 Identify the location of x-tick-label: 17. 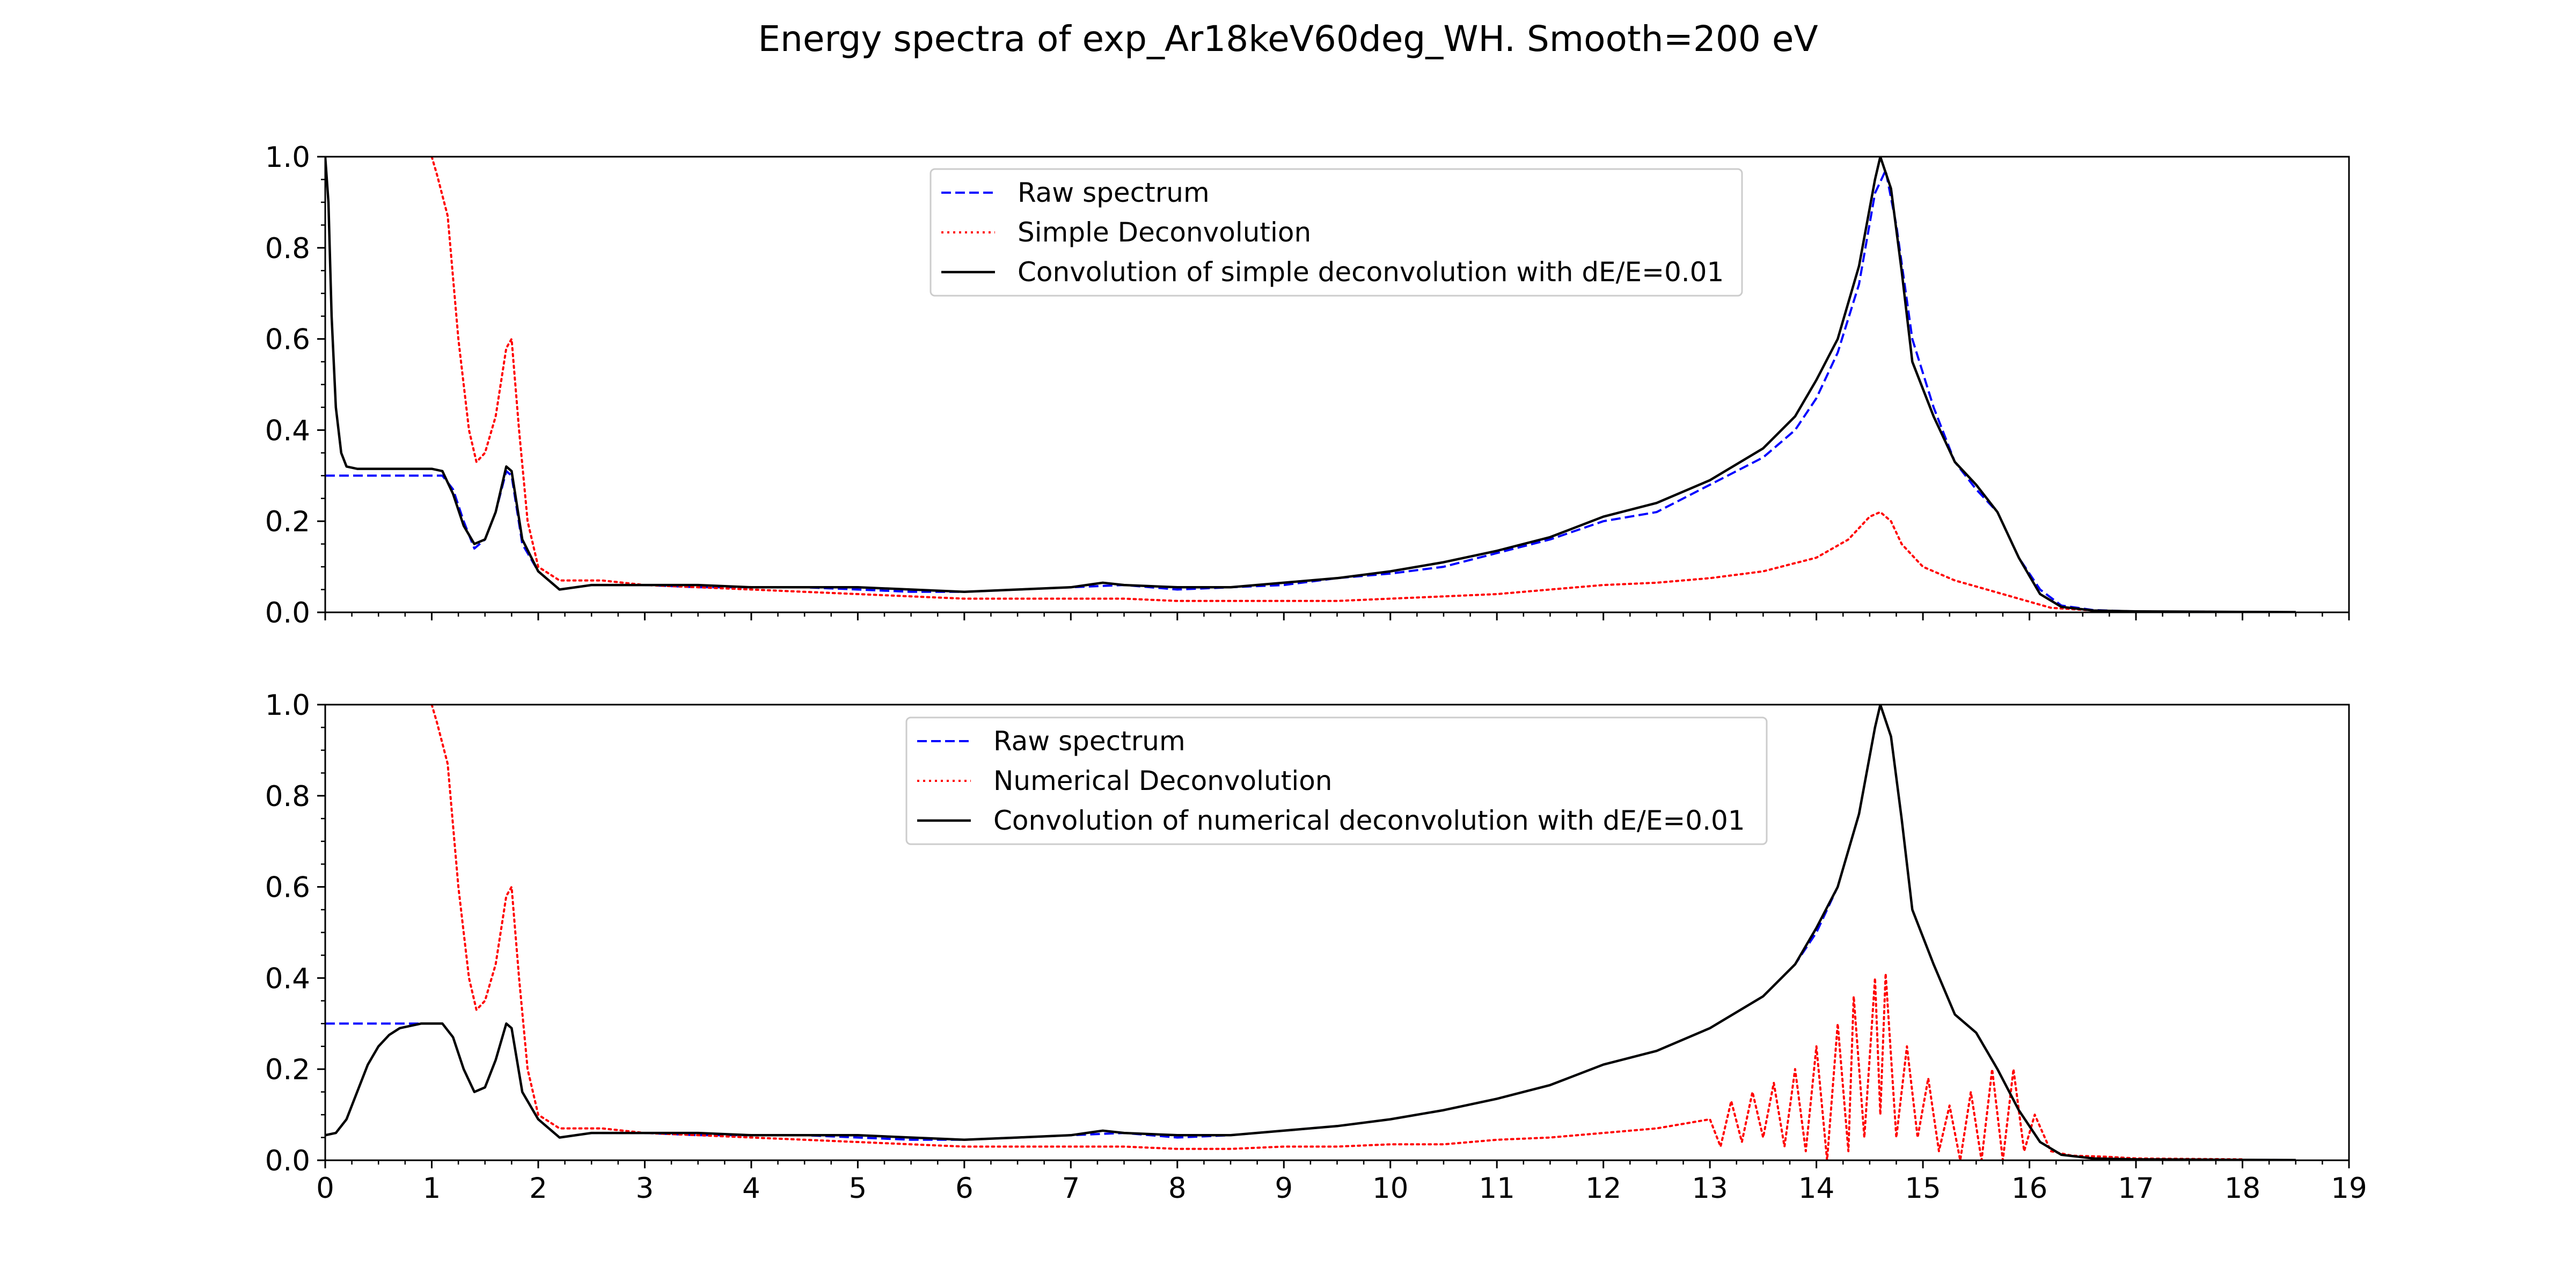
(2136, 1188).